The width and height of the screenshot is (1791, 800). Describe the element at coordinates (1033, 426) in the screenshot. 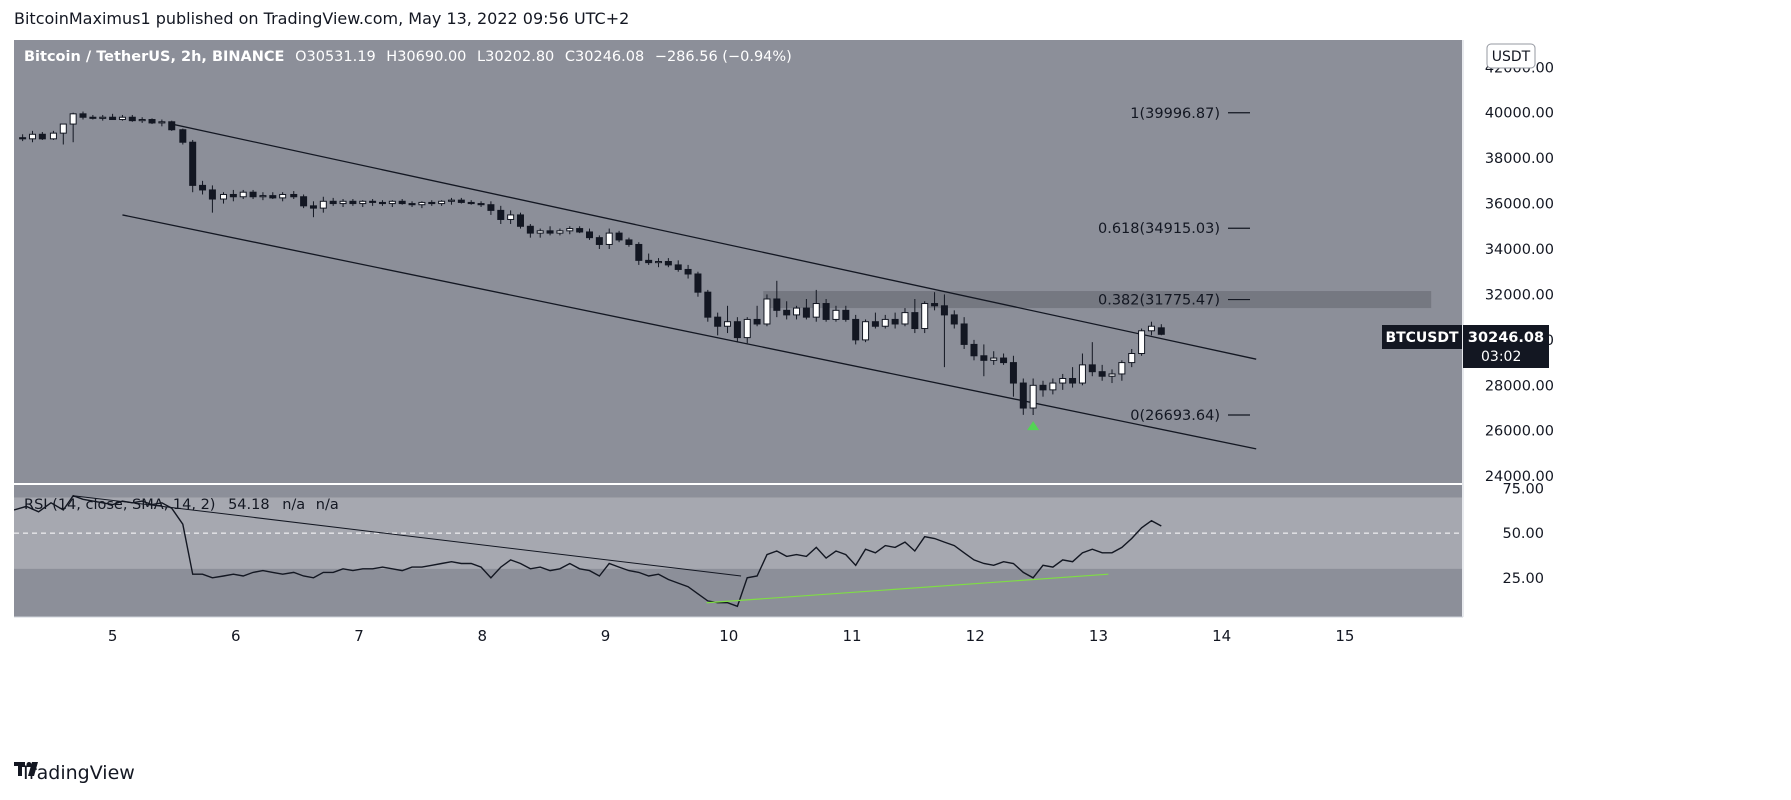

I see `bounce-up-arrow-icon` at that location.